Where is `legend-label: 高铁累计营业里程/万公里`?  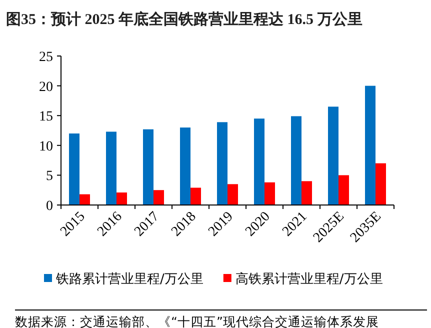 legend-label: 高铁累计营业里程/万公里 is located at coordinates (309, 279).